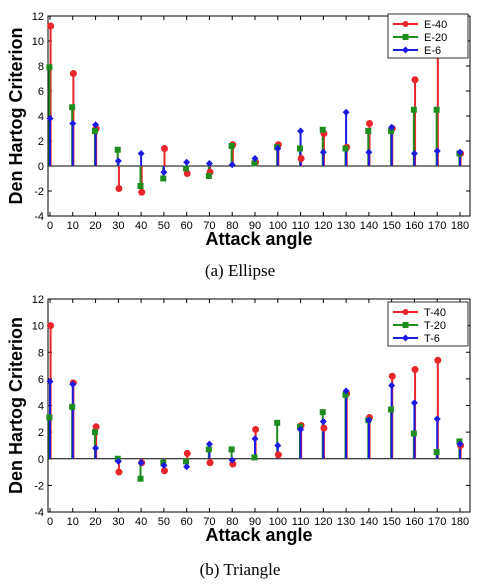 The height and width of the screenshot is (587, 480). I want to click on y-axis-label: Den Hartog Criterion, so click(16, 115).